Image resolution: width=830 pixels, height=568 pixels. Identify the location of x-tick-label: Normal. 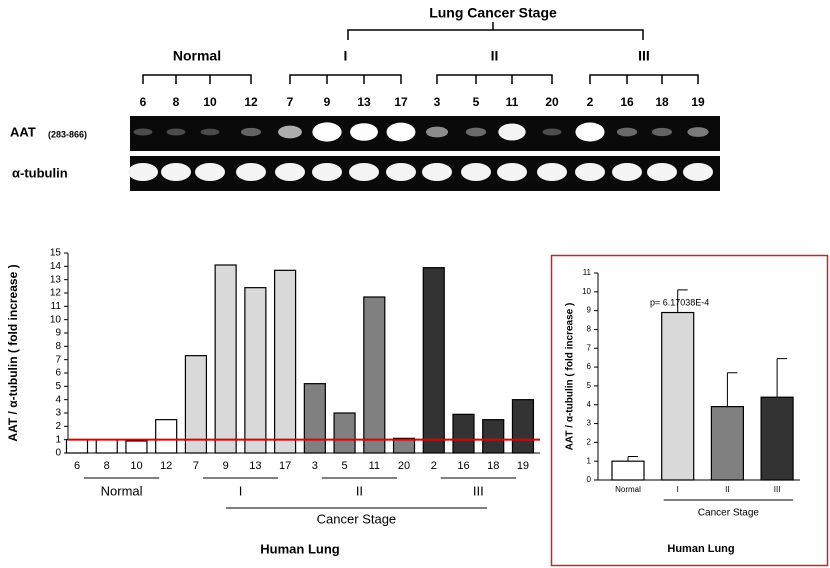
(628, 489).